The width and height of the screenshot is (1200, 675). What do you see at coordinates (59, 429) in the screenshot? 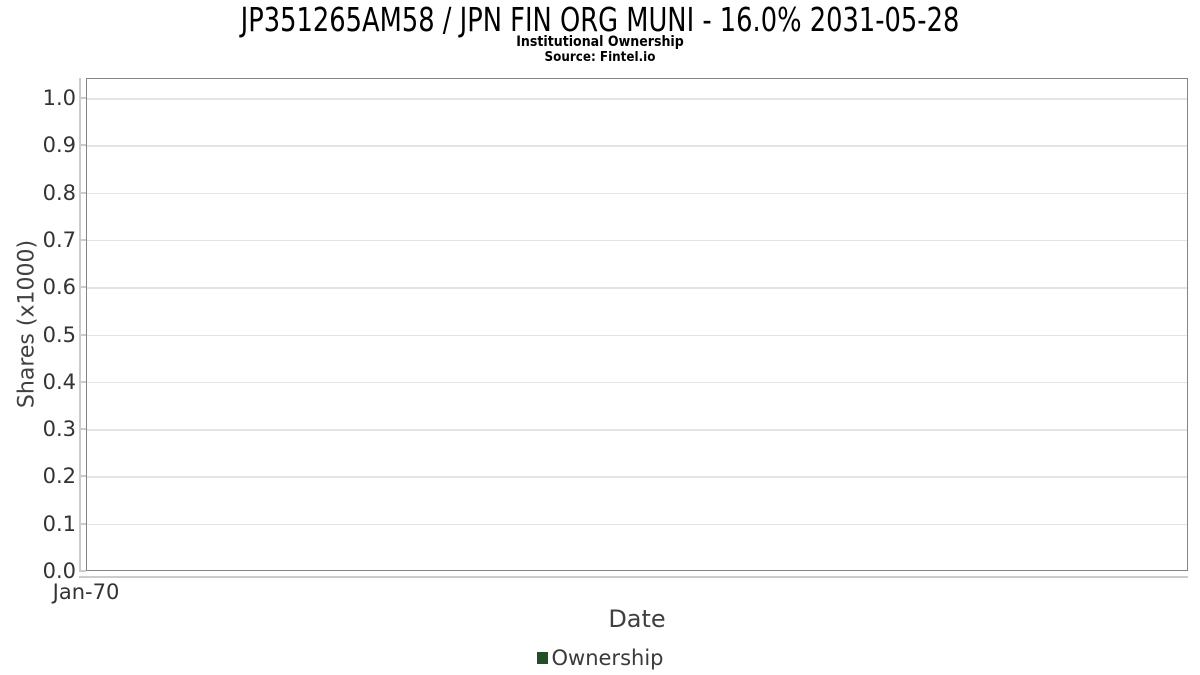
I see `y-tick-label: 0.3` at bounding box center [59, 429].